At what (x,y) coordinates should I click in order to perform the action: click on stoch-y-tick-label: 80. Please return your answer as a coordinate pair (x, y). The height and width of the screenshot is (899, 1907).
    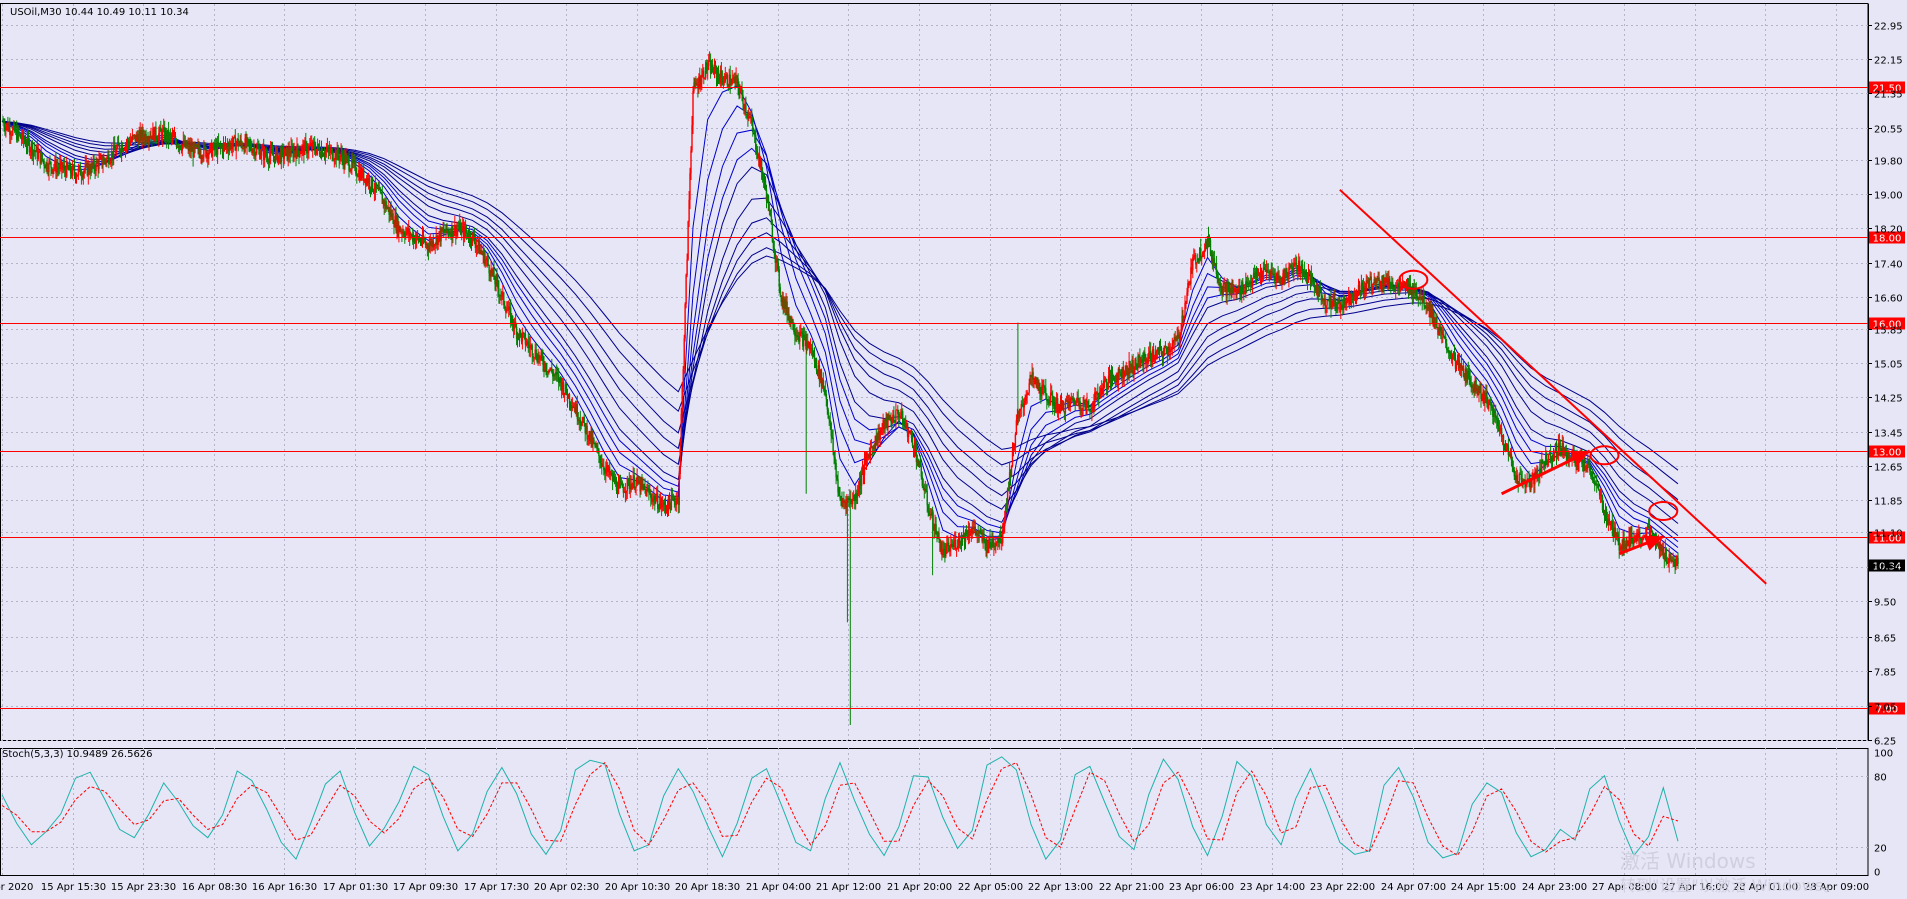
    Looking at the image, I should click on (1880, 778).